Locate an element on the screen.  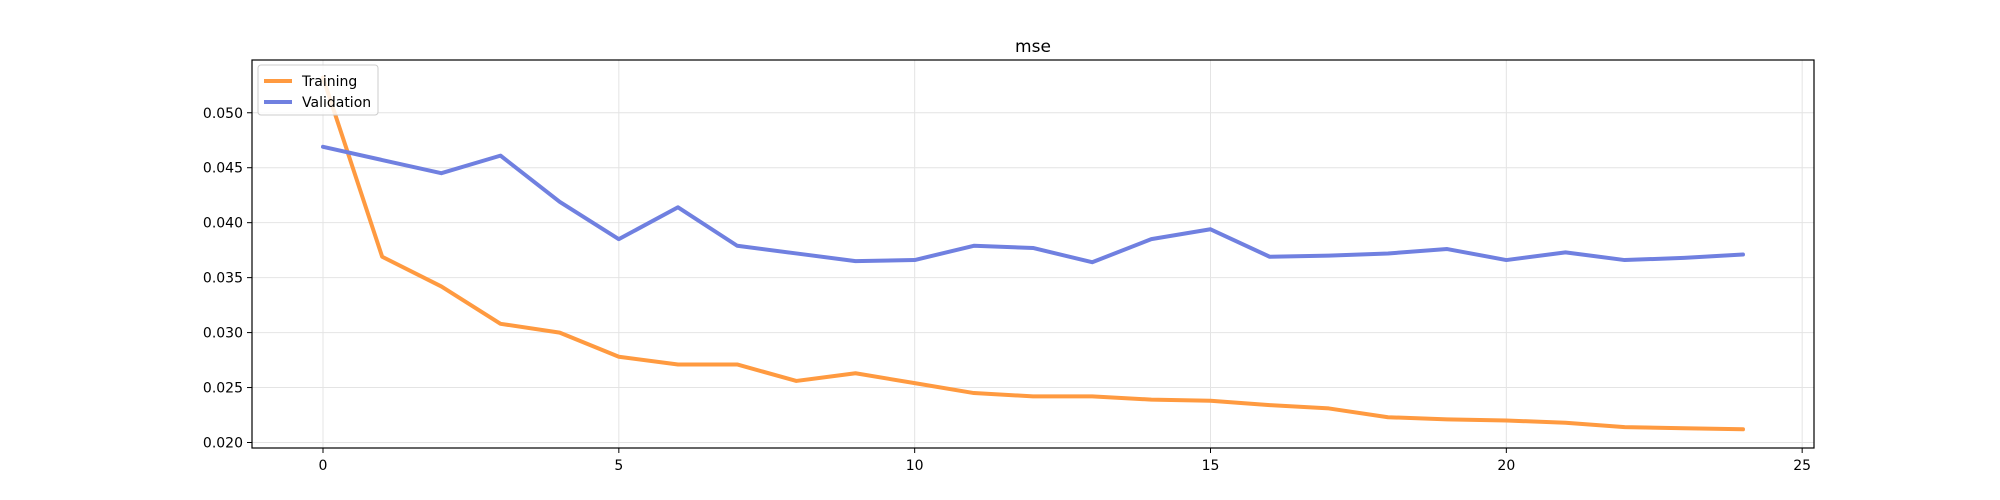
legend: Training Validation is located at coordinates (318, 90).